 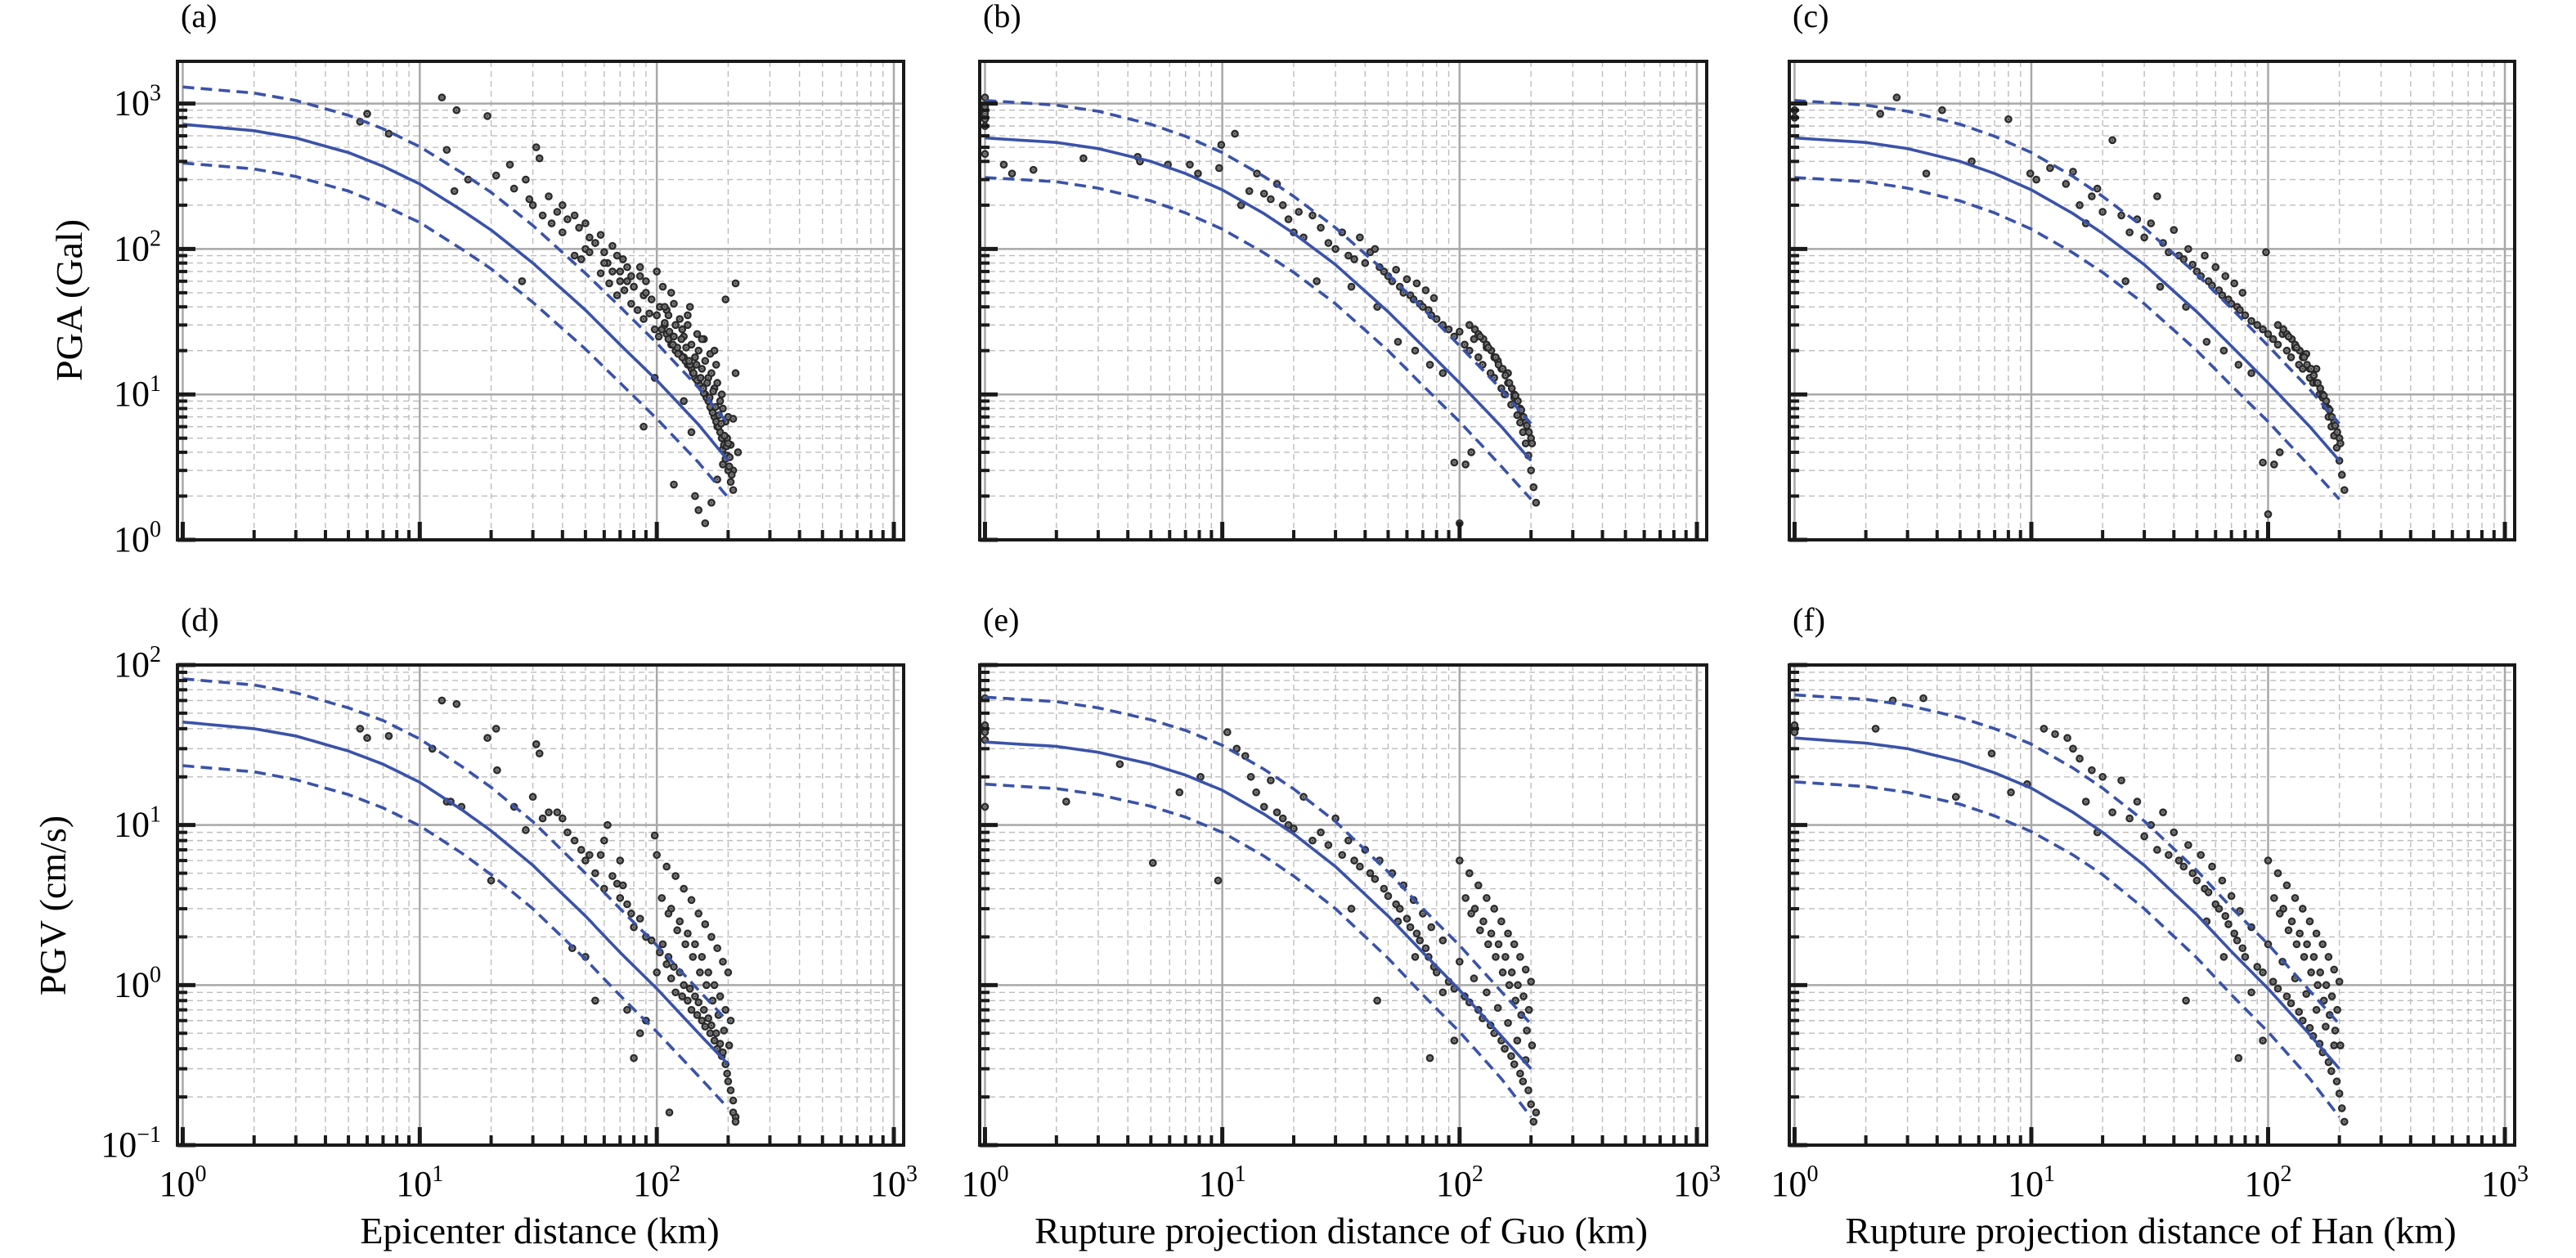 What do you see at coordinates (138, 102) in the screenshot?
I see `y-tick-label: 103` at bounding box center [138, 102].